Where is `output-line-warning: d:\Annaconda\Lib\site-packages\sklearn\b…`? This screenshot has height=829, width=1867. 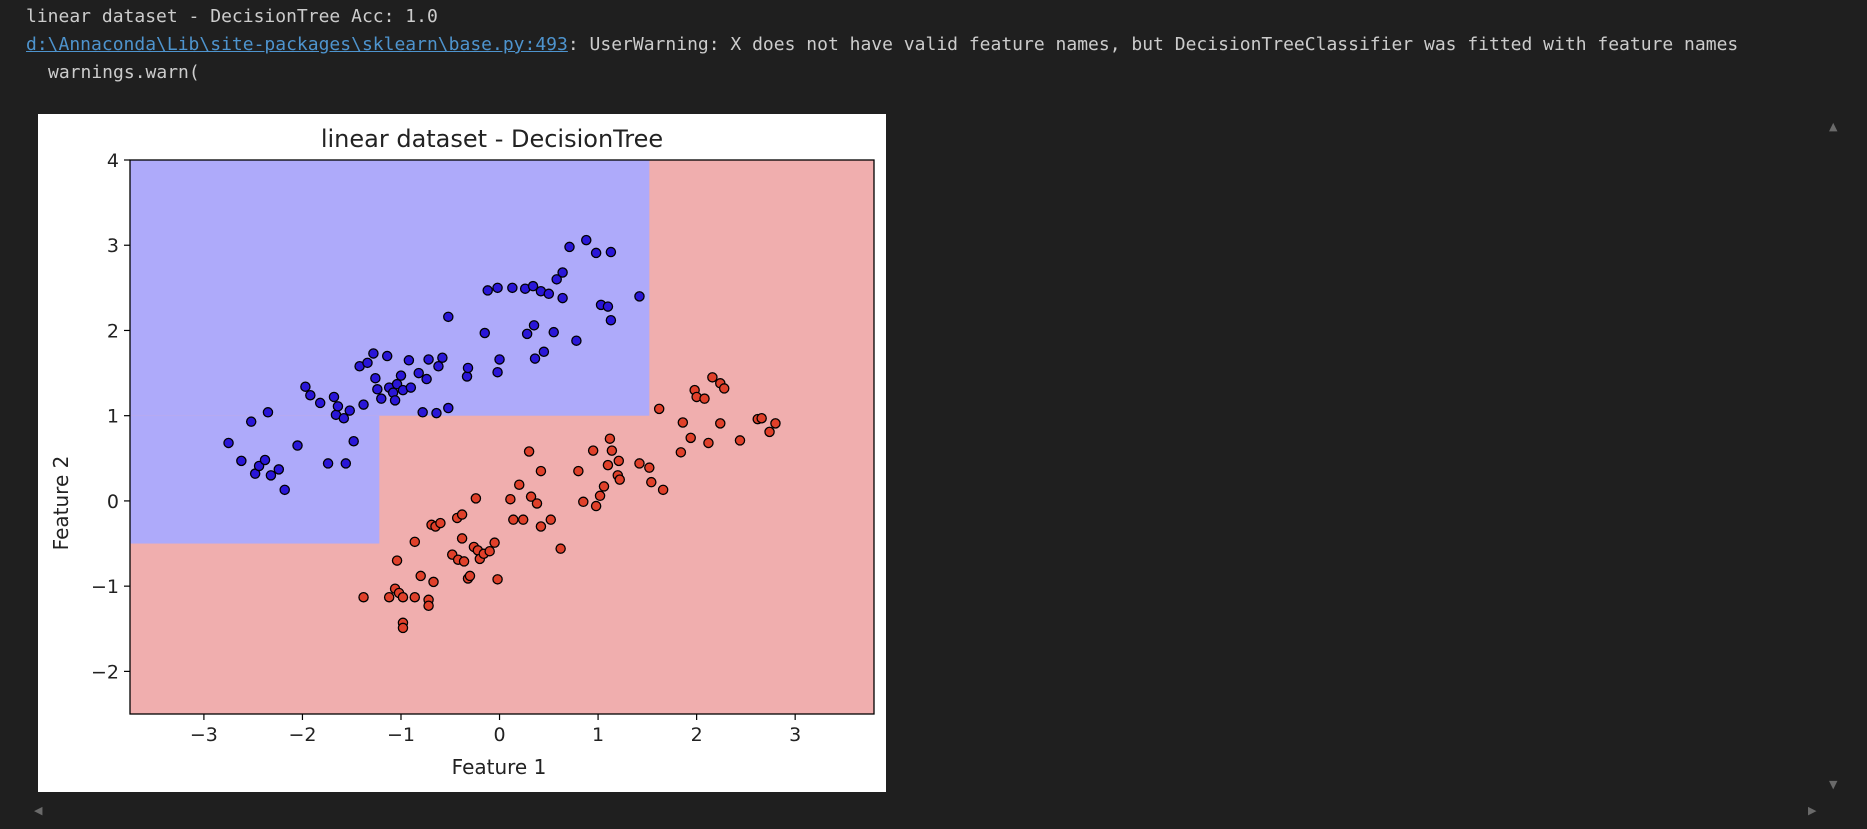 output-line-warning: d:\Annaconda\Lib\site-packages\sklearn\b… is located at coordinates (882, 45).